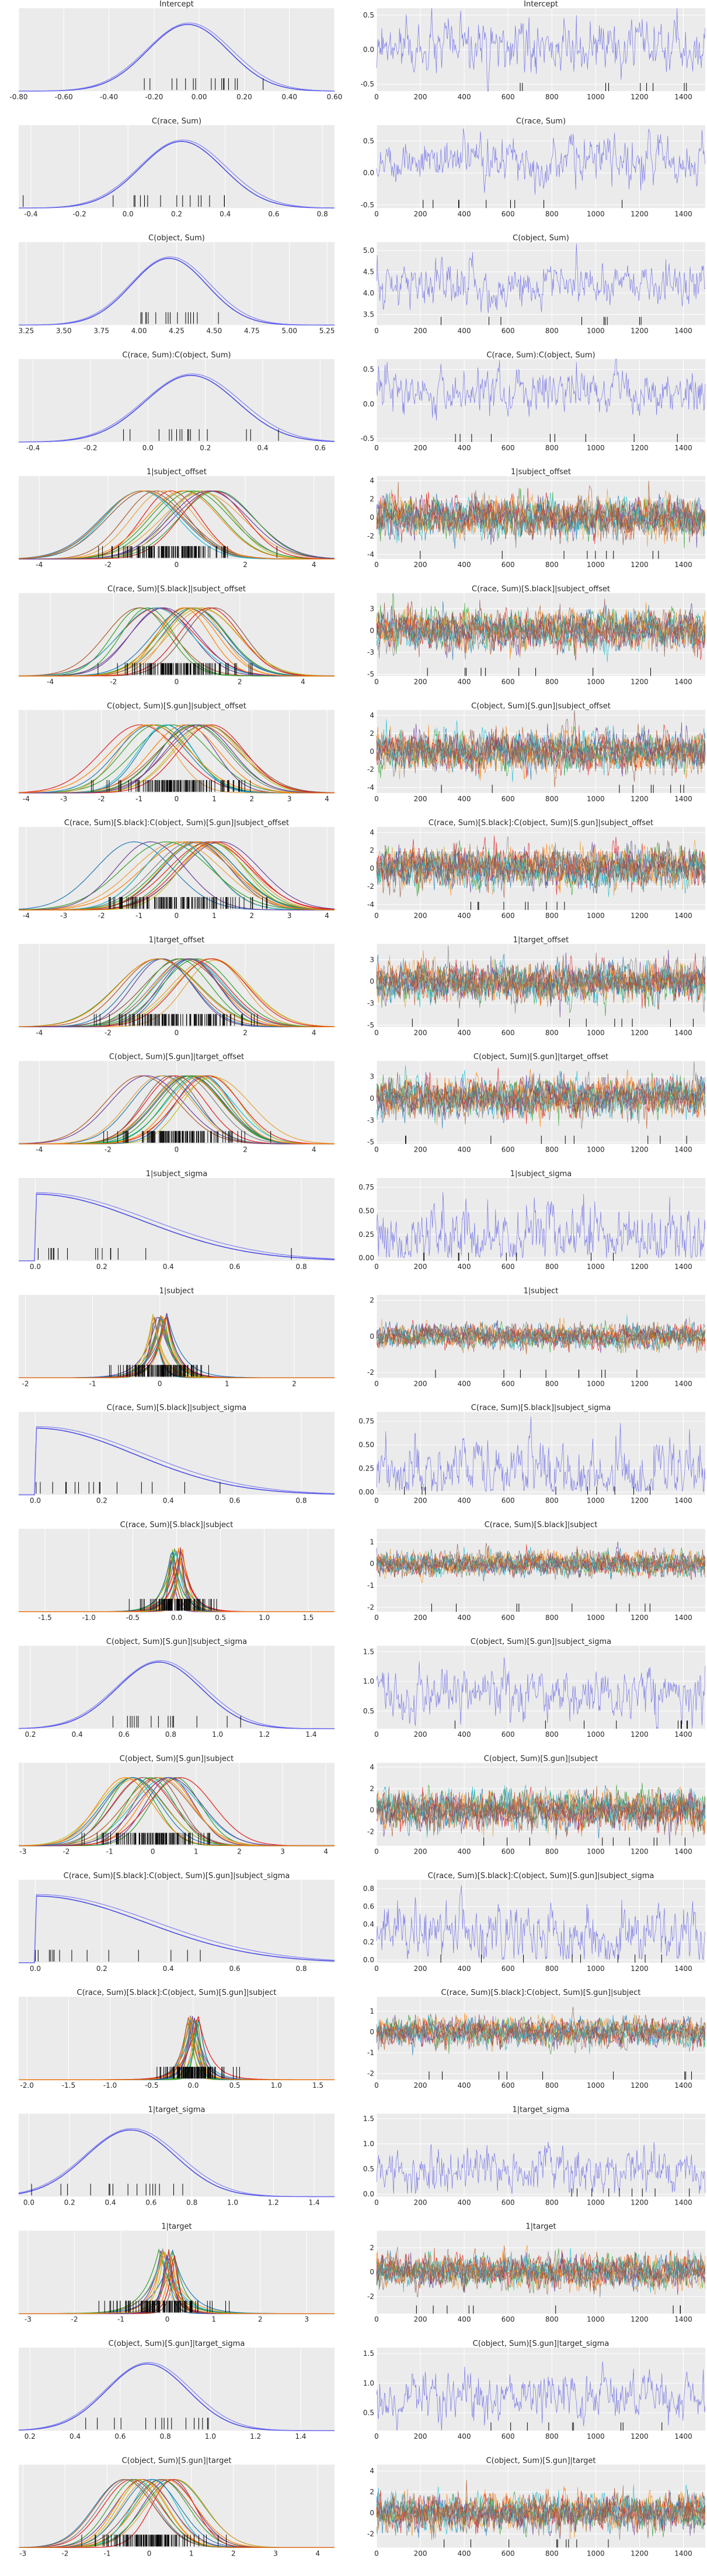 This screenshot has height=2576, width=707. What do you see at coordinates (317, 2086) in the screenshot?
I see `row-18-density-xtick-label: 1.5` at bounding box center [317, 2086].